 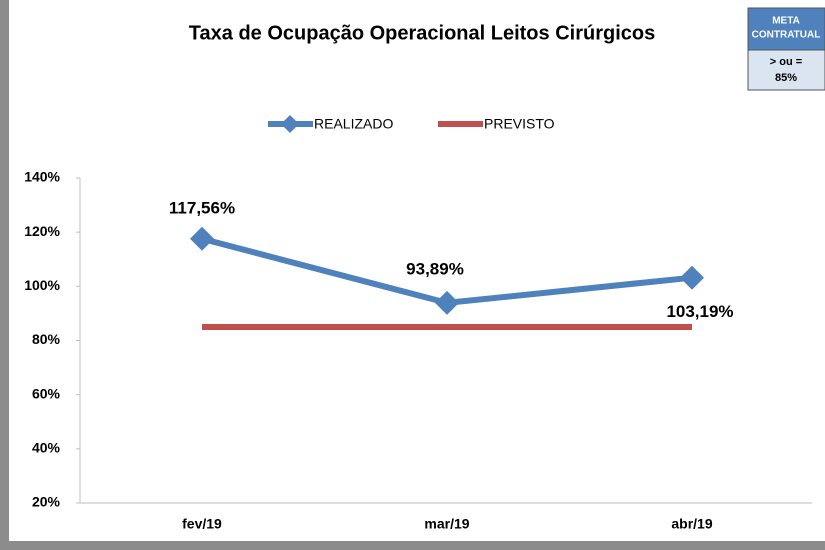 I want to click on y-tick-label: 120%, so click(x=42, y=231).